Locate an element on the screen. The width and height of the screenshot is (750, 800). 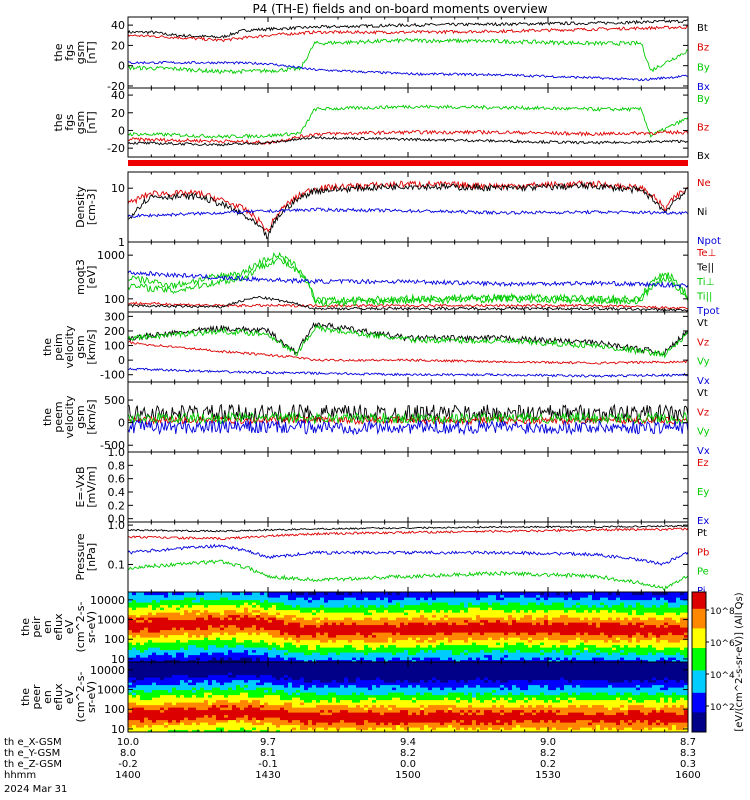
y-tick-label-8-1: 1.0 is located at coordinates (117, 525).